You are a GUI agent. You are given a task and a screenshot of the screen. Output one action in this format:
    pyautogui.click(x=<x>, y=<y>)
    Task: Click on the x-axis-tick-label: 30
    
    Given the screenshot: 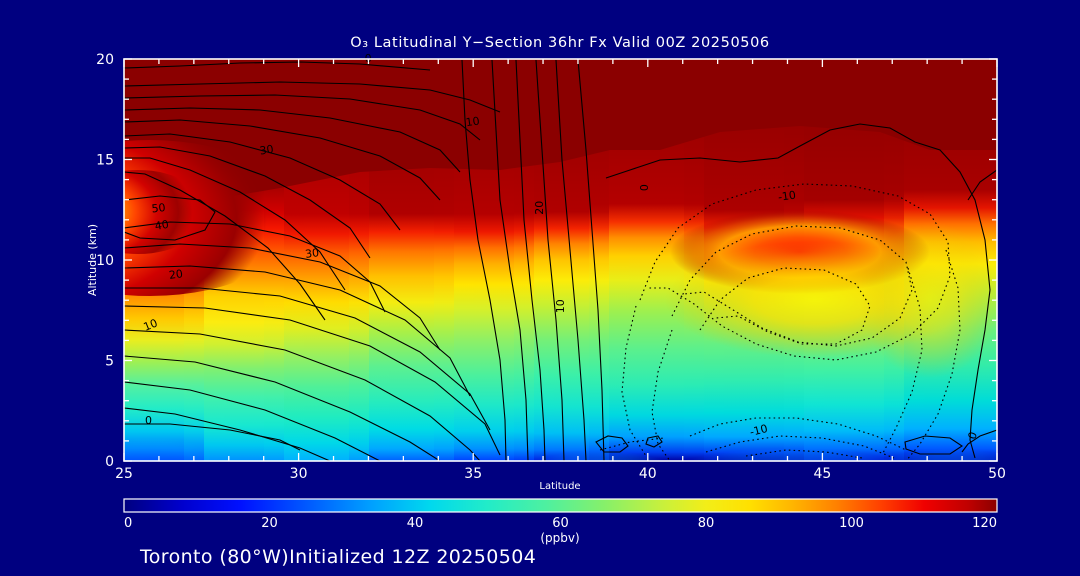 What is the action you would take?
    pyautogui.click(x=299, y=474)
    